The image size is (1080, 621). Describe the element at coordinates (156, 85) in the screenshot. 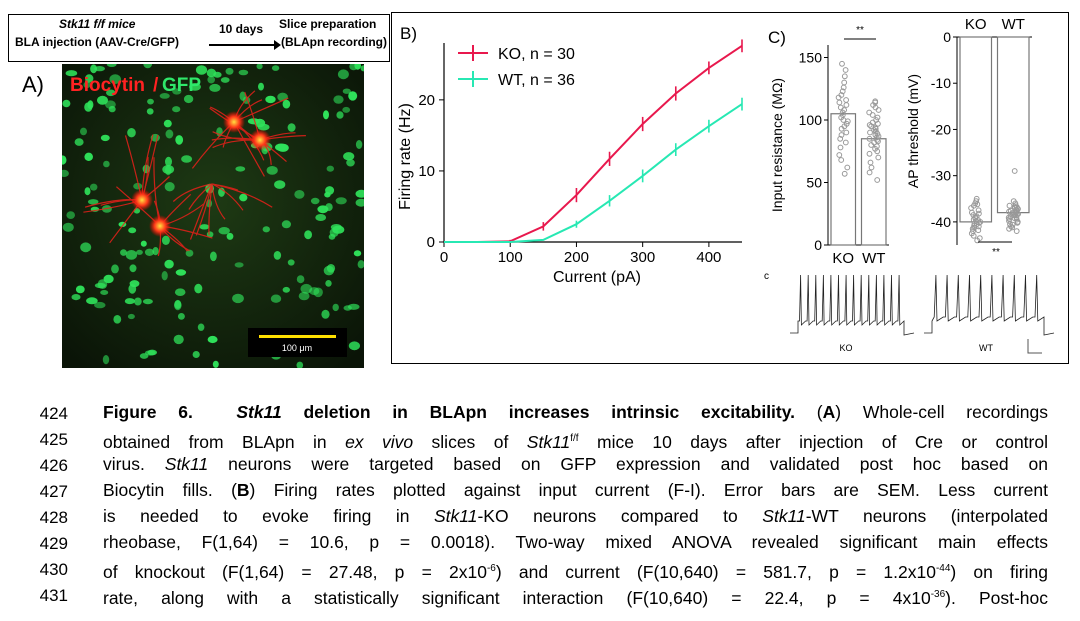

I see `micrograph-title-slash: /` at that location.